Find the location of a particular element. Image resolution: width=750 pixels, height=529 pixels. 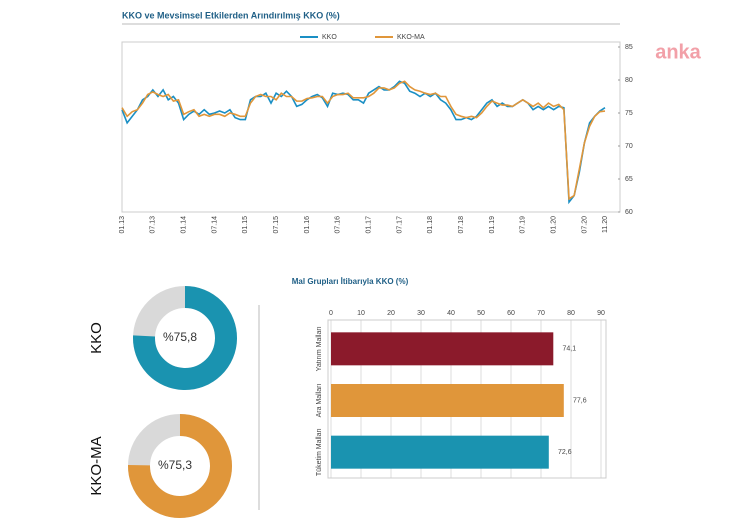

x-tick-label: 07.20 is located at coordinates (584, 225).